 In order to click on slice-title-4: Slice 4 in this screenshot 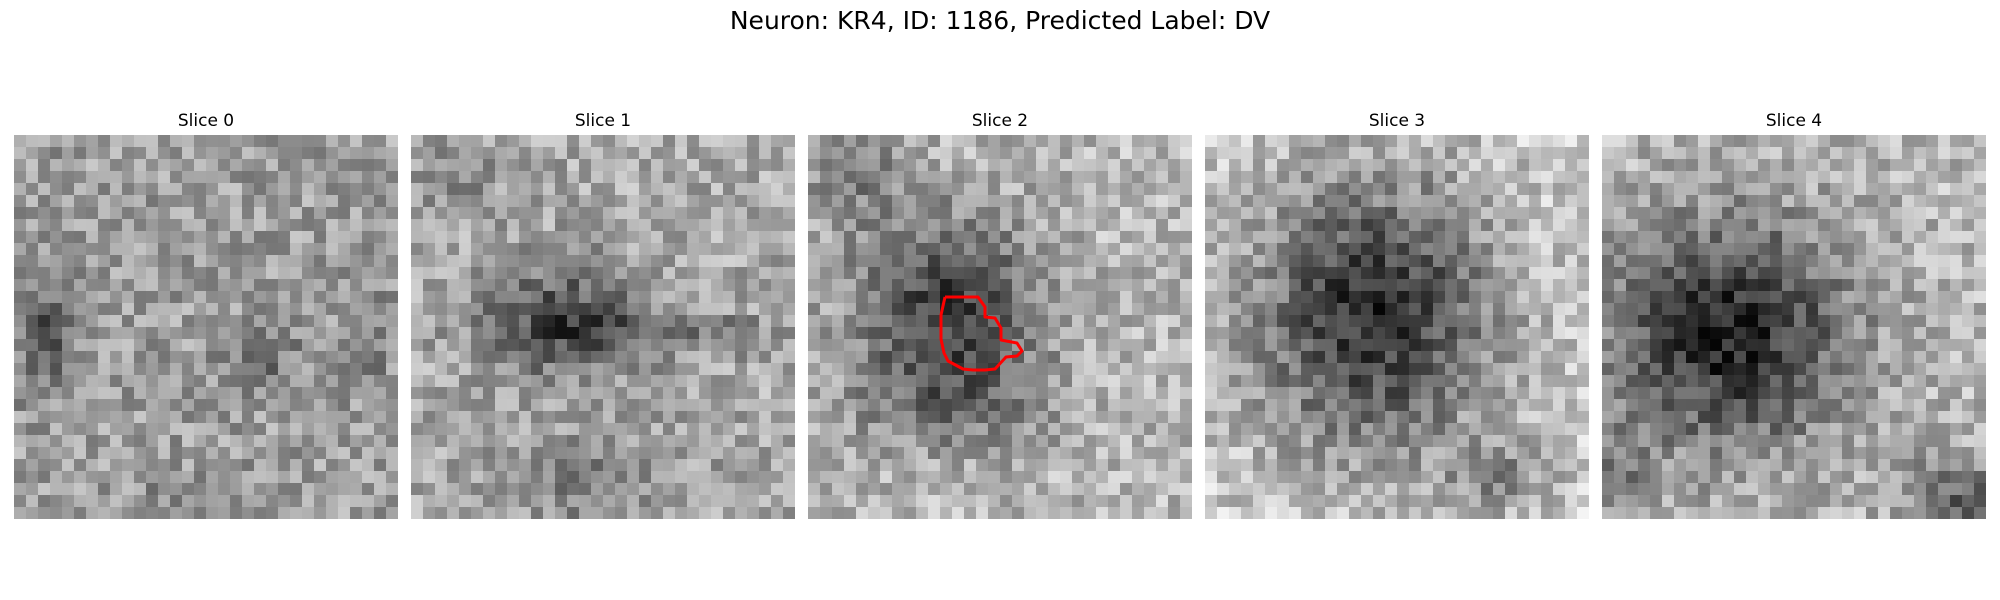, I will do `click(1794, 121)`.